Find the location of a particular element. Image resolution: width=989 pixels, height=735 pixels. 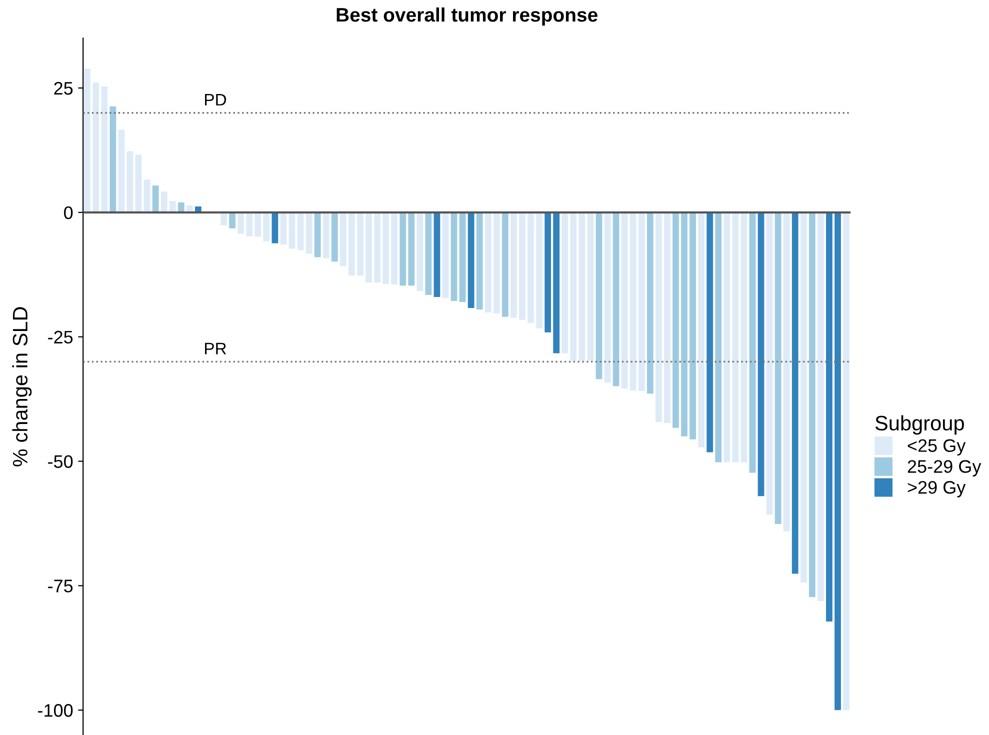

legend-label: <25 Gy is located at coordinates (937, 447).